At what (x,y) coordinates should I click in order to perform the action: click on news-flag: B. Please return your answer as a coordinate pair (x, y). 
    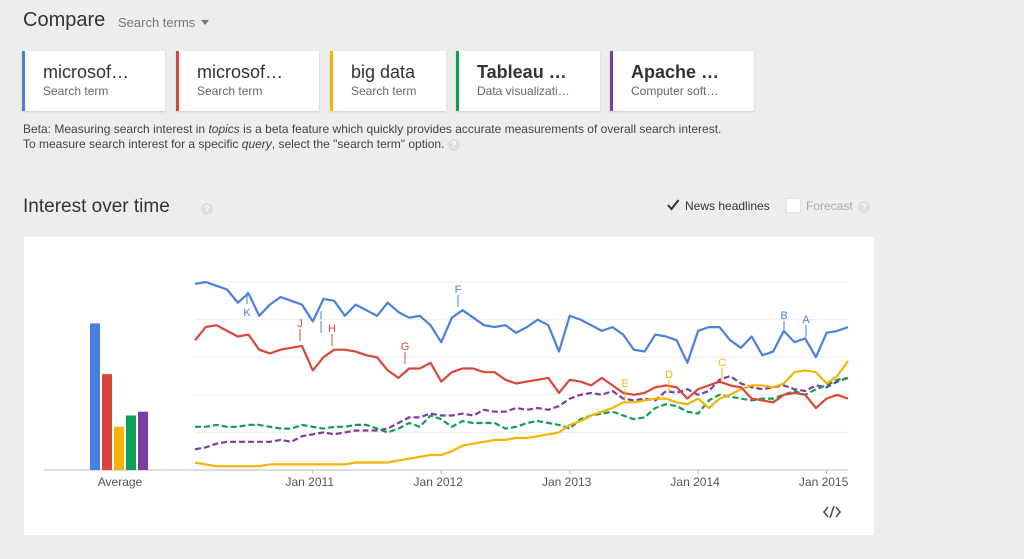
    Looking at the image, I should click on (783, 316).